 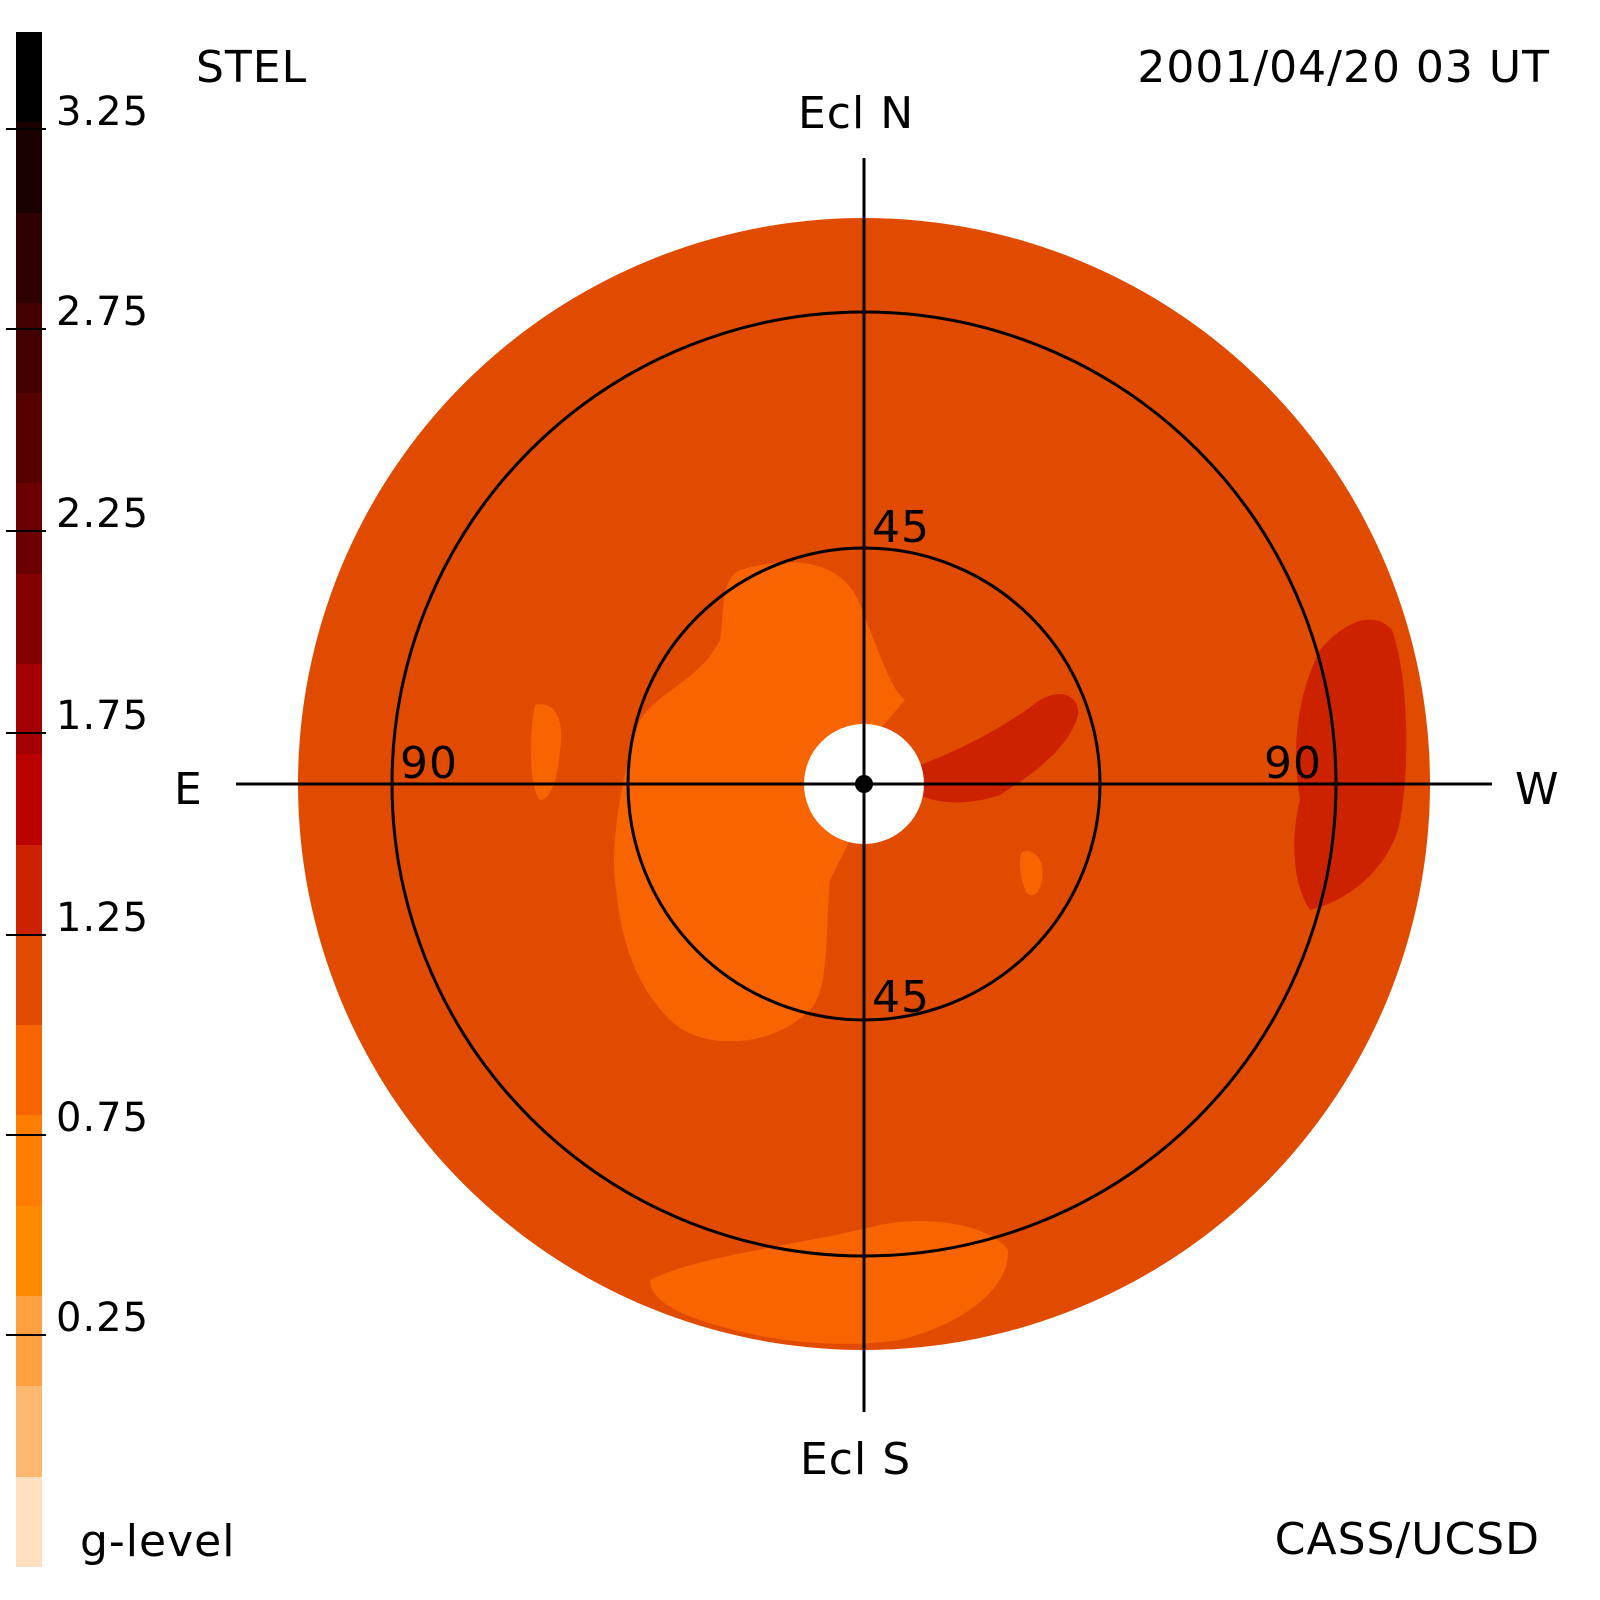 I want to click on colorbar-tick-label: 0.75, so click(x=103, y=1118).